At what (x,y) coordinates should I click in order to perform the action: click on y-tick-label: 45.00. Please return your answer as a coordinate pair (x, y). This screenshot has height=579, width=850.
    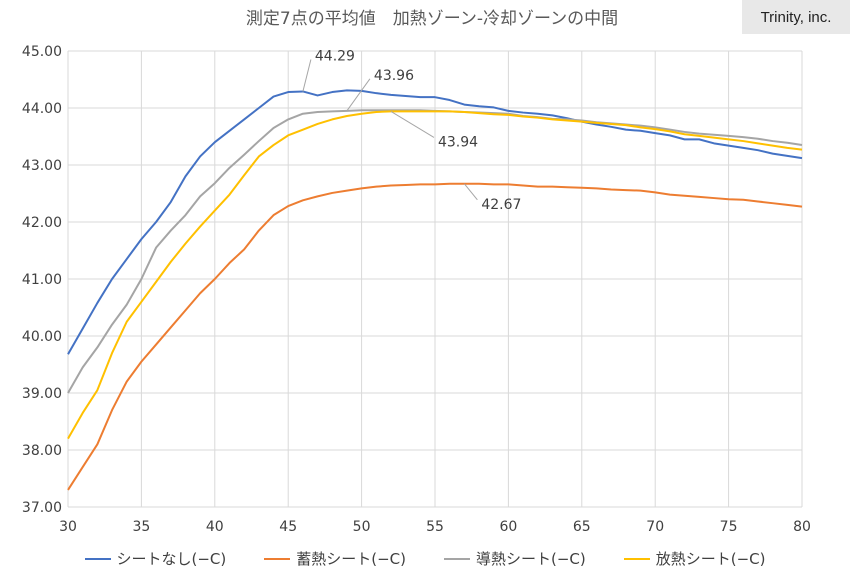
    Looking at the image, I should click on (42, 52).